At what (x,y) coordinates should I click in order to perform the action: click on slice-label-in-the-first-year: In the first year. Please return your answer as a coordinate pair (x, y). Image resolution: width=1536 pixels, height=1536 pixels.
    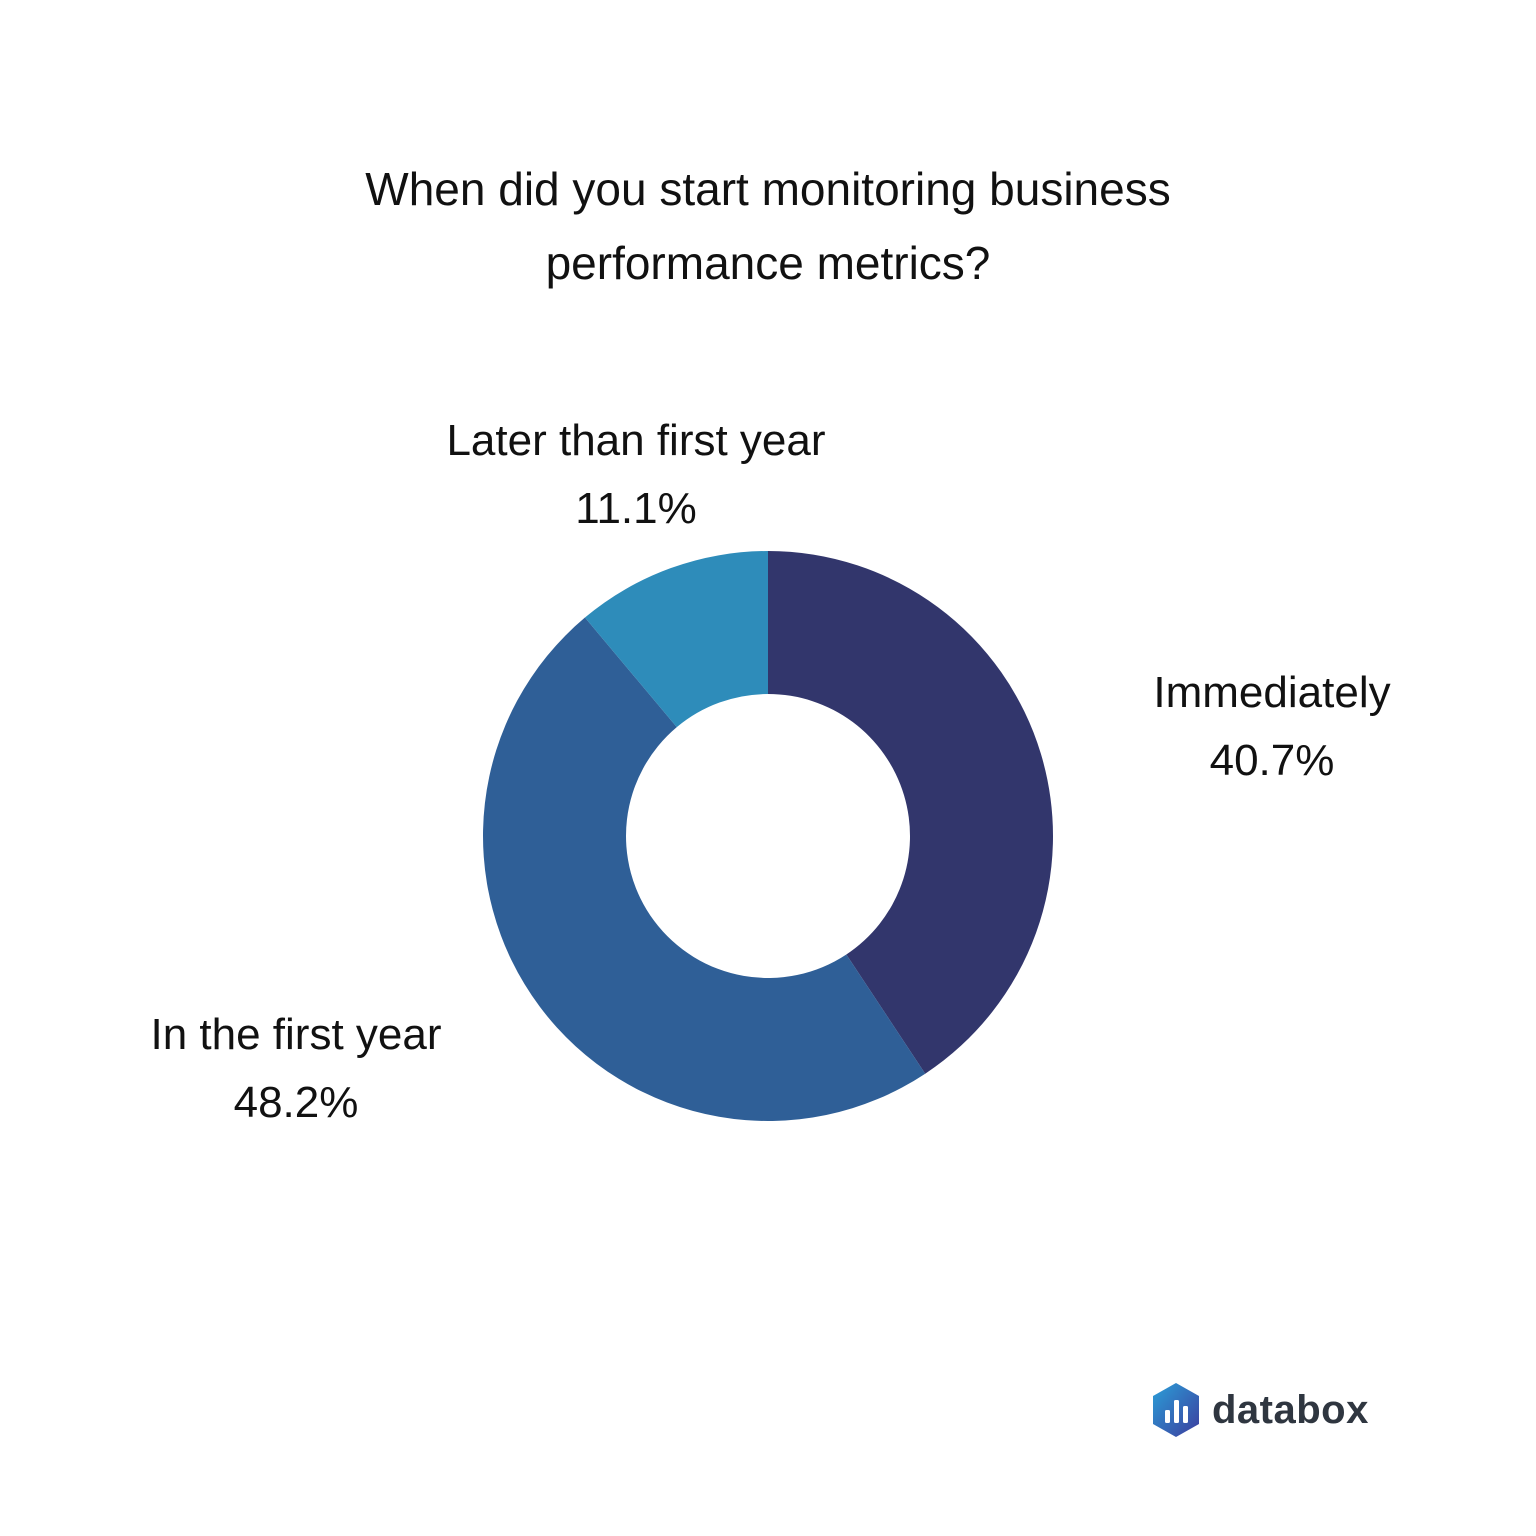
    Looking at the image, I should click on (295, 1034).